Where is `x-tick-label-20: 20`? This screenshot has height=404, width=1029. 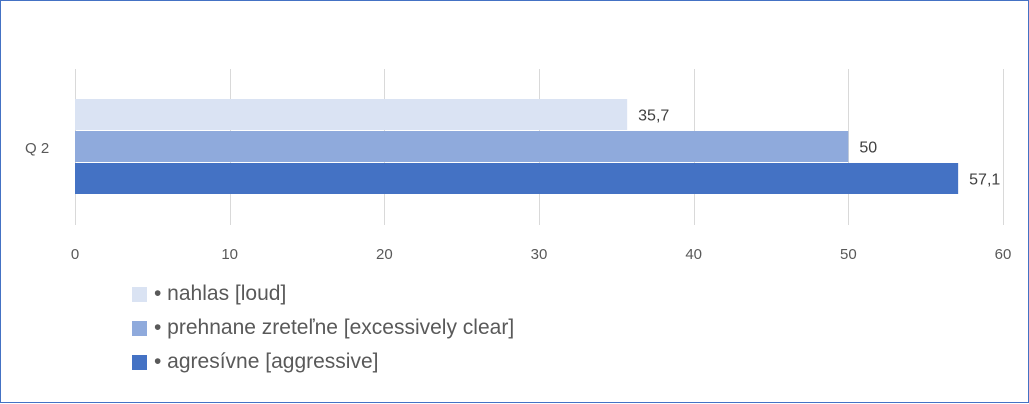
x-tick-label-20: 20 is located at coordinates (384, 254).